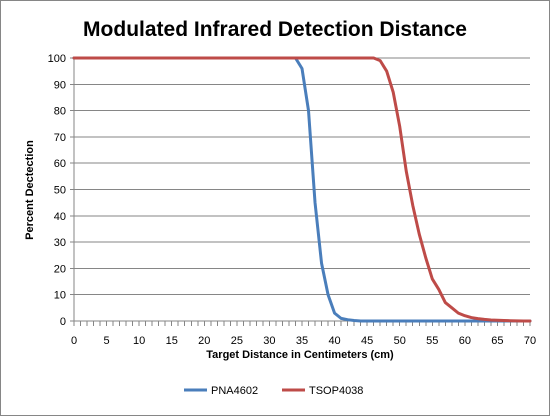 The height and width of the screenshot is (420, 550). What do you see at coordinates (172, 341) in the screenshot?
I see `x-tick-label-15: 15` at bounding box center [172, 341].